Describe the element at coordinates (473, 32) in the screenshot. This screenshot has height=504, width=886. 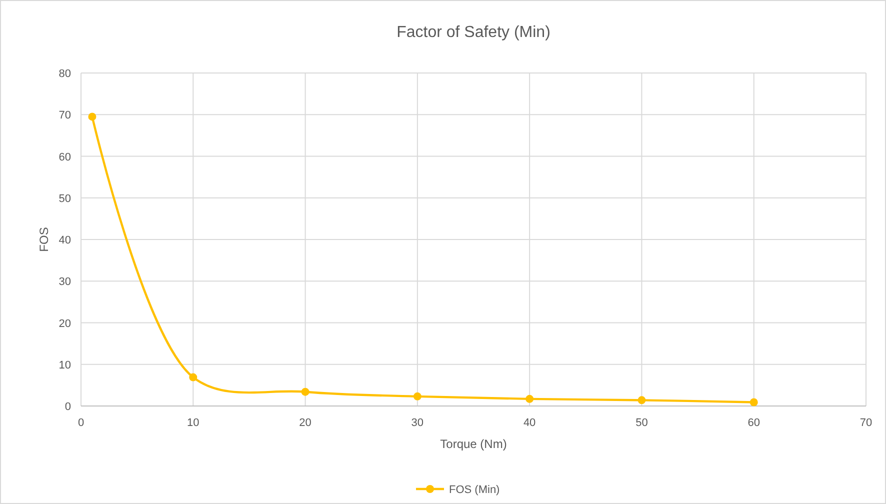
I see `chart-title: Factor of Safety (Min)` at that location.